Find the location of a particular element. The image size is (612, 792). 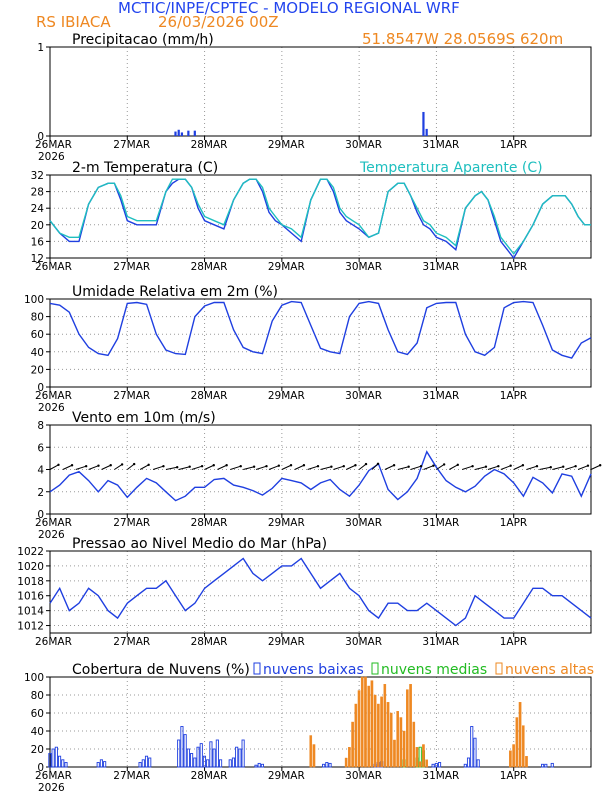

x-tick-label: 1APR is located at coordinates (514, 642).